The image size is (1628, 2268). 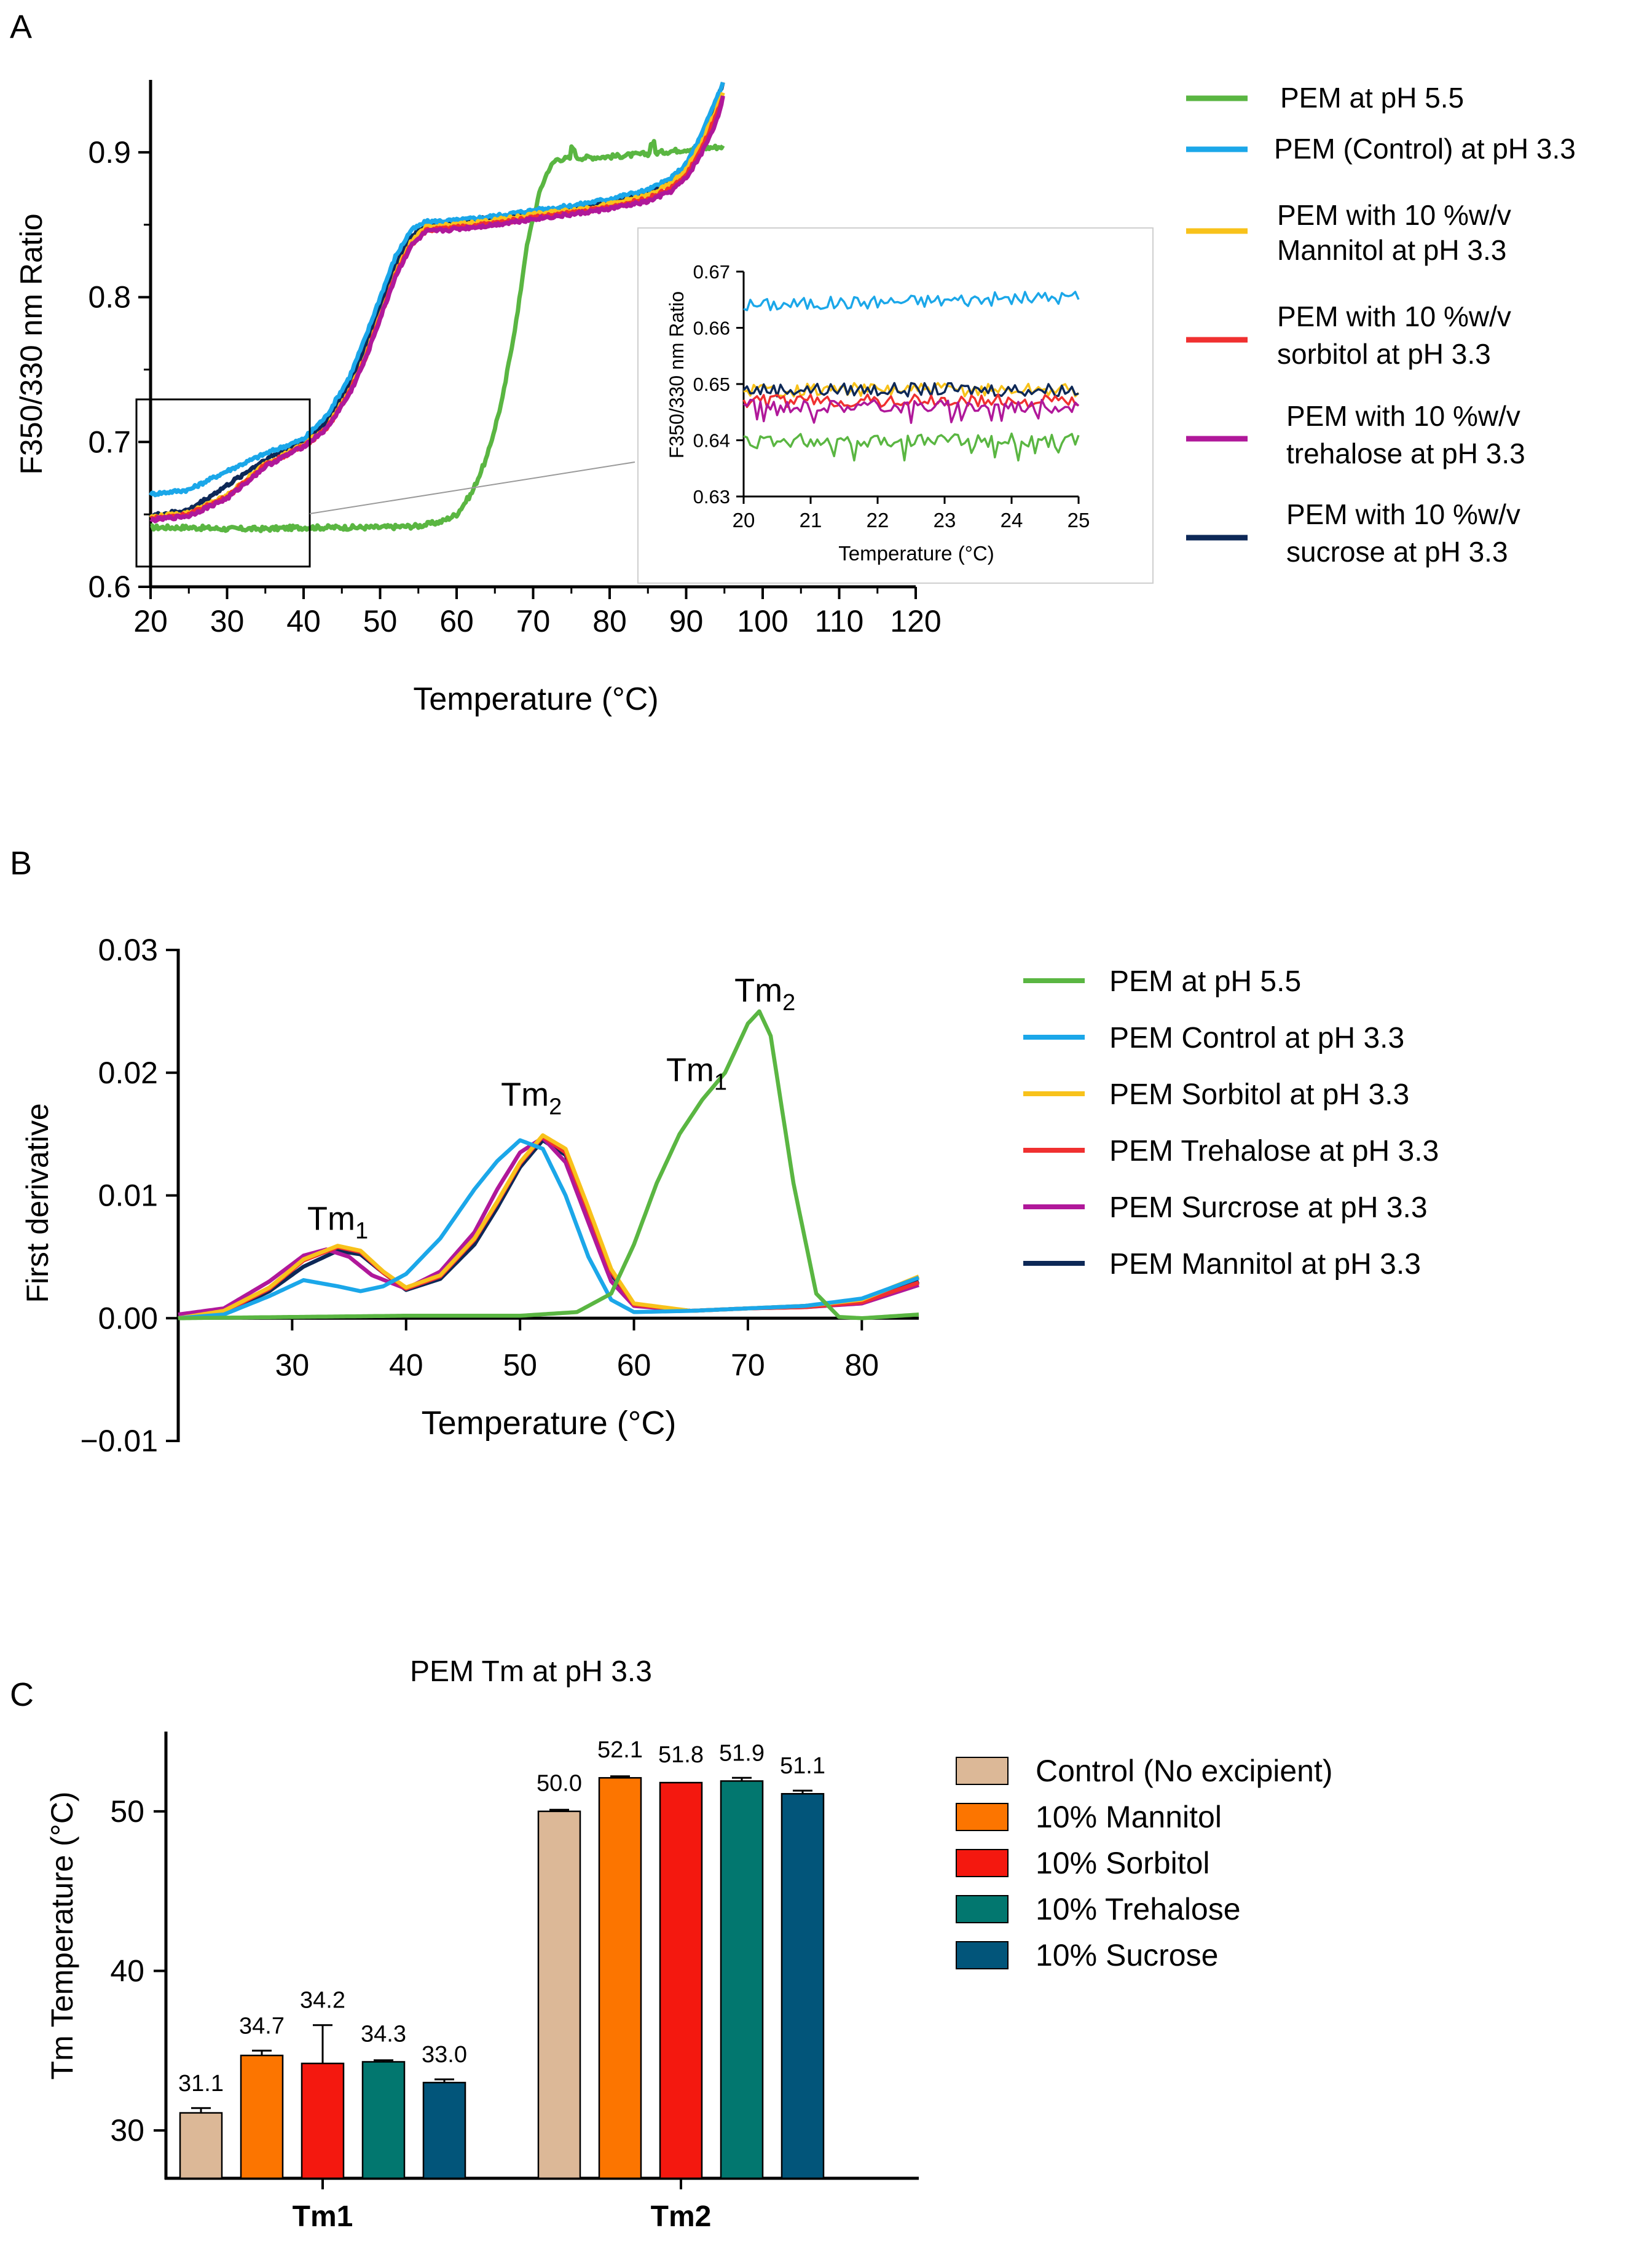 I want to click on y-tick-label: −0.01, so click(x=119, y=1441).